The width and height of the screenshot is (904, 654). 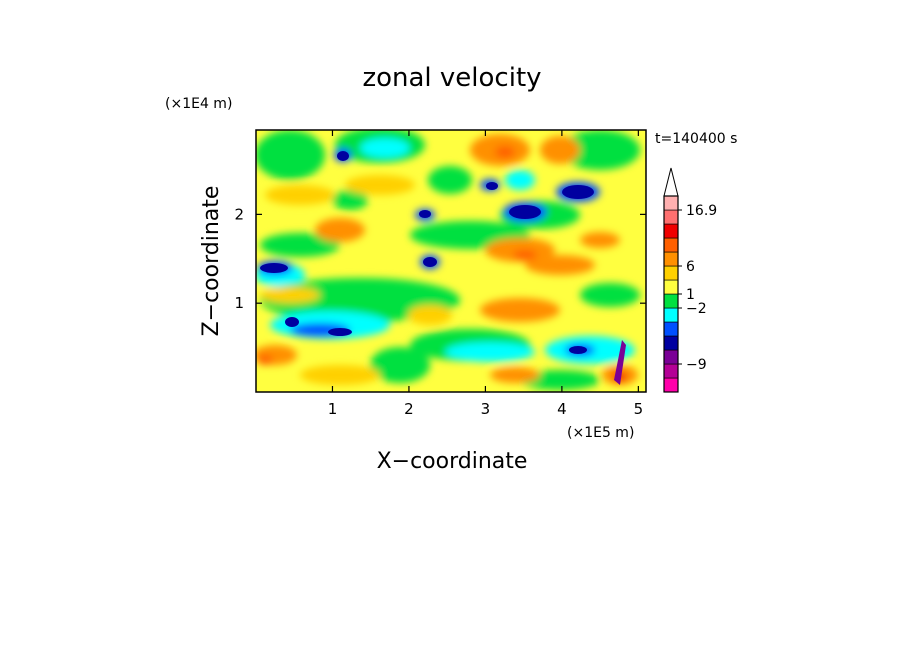 I want to click on colorbar-label: −9, so click(x=696, y=365).